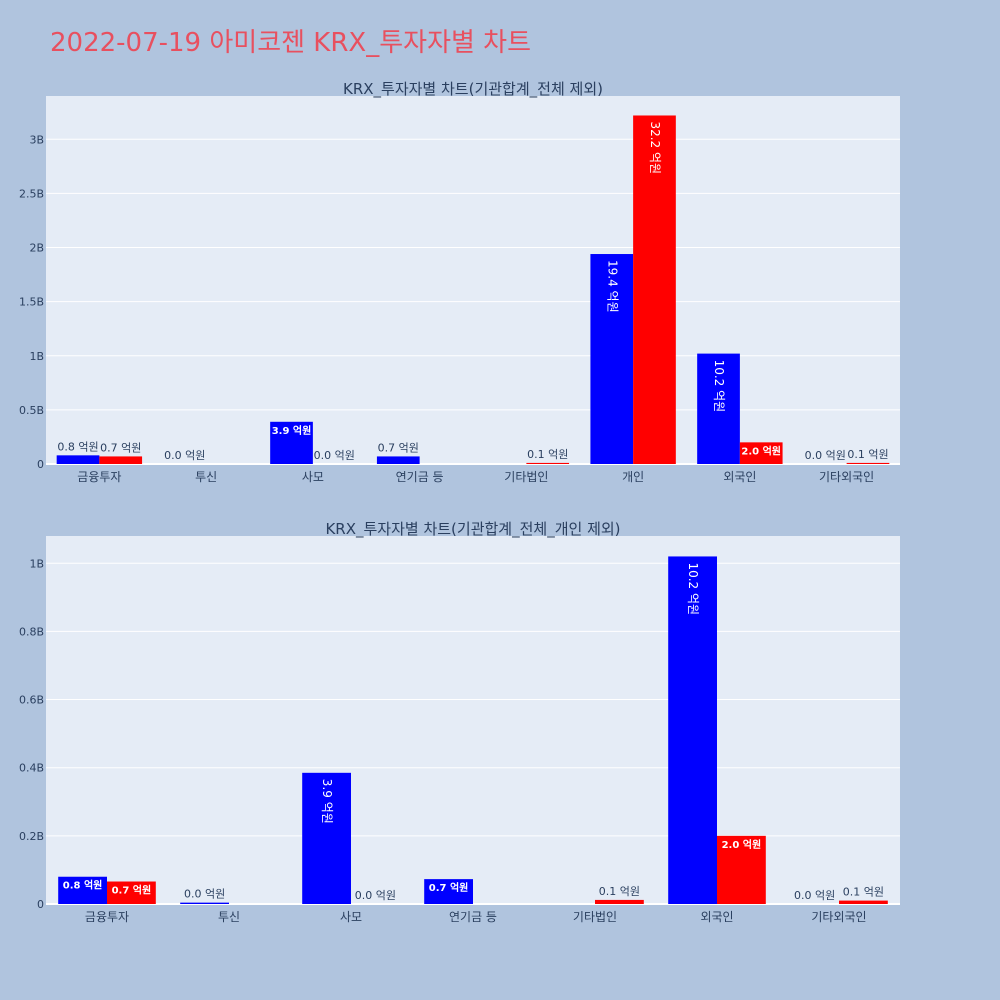  Describe the element at coordinates (36, 139) in the screenshot. I see `y-tick-label: 3B` at that location.